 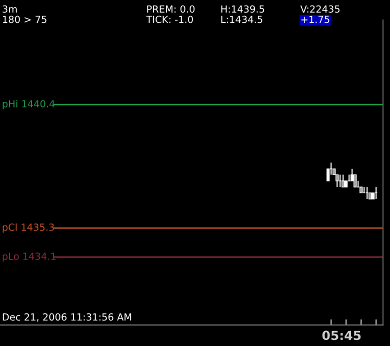 I want to click on text: PREM: 0.0, so click(x=171, y=9).